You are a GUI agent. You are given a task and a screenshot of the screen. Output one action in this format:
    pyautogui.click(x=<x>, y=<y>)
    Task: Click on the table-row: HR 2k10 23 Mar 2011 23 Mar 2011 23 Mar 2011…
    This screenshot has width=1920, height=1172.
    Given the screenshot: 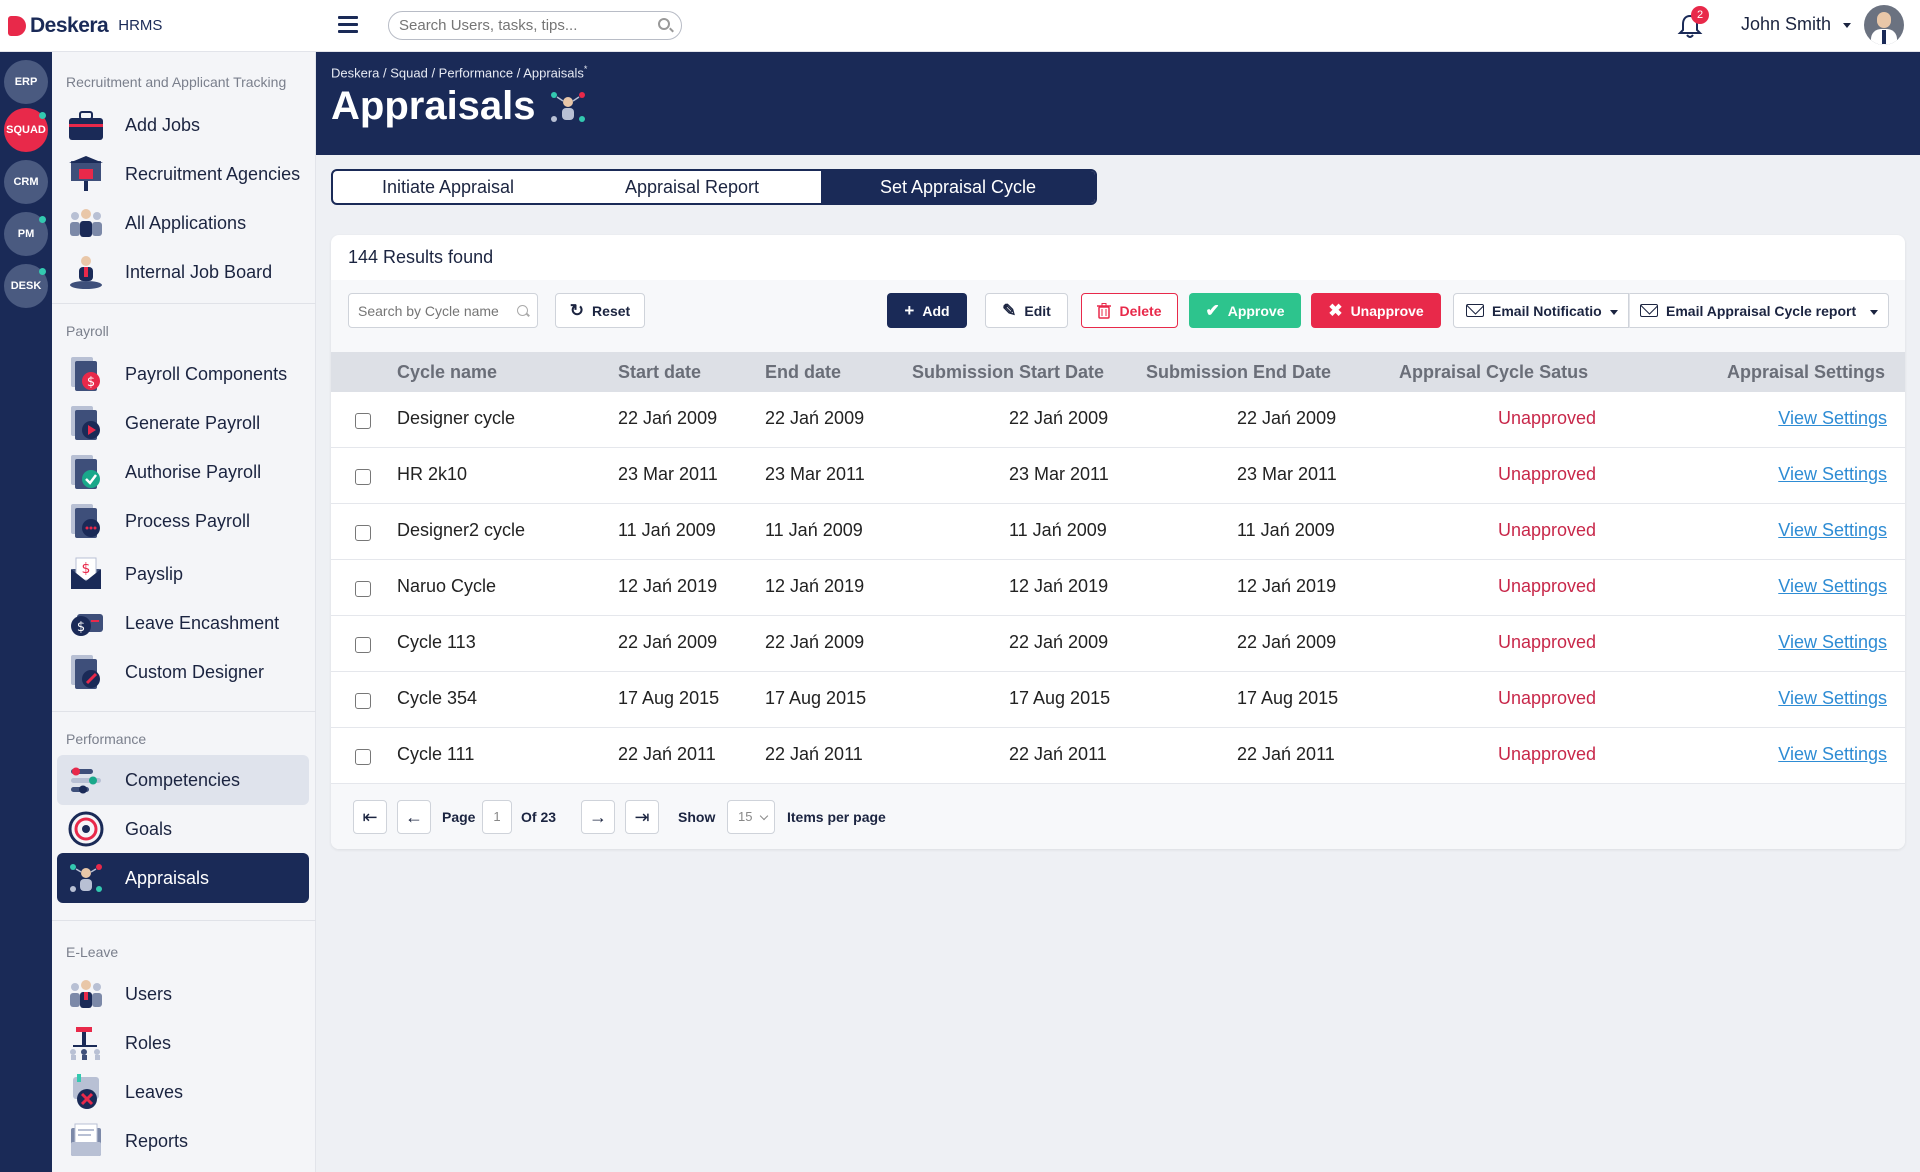 What is the action you would take?
    pyautogui.click(x=1118, y=476)
    